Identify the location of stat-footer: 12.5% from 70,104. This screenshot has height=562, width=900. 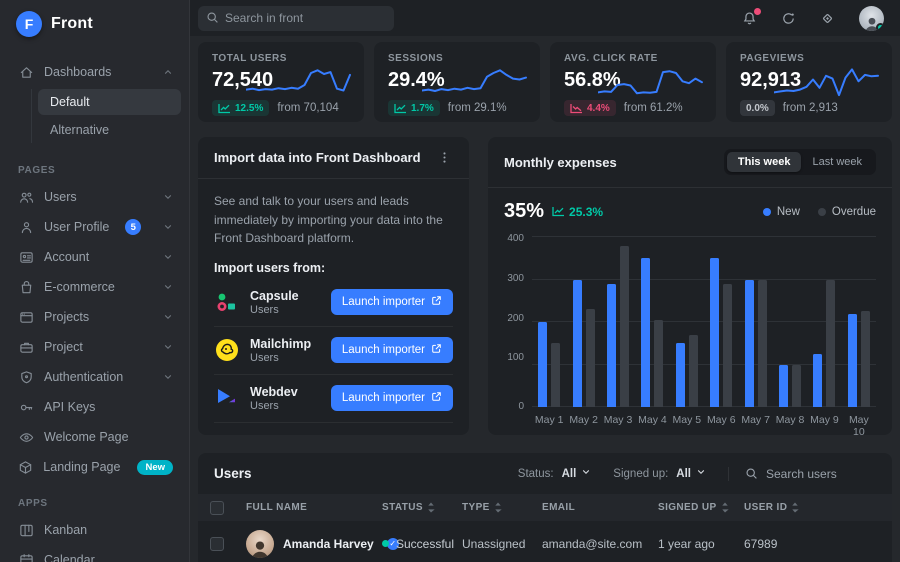
(281, 108).